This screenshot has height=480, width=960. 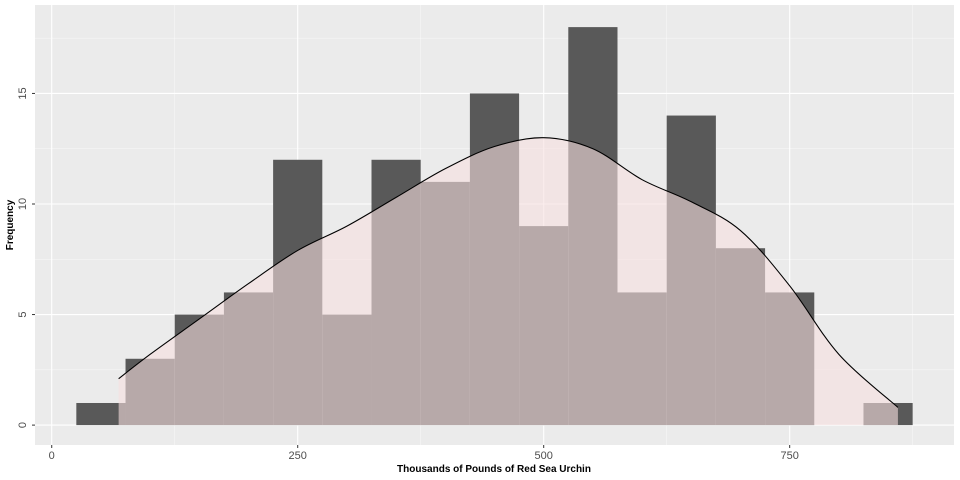 What do you see at coordinates (52, 456) in the screenshot?
I see `x-tick-label: 0` at bounding box center [52, 456].